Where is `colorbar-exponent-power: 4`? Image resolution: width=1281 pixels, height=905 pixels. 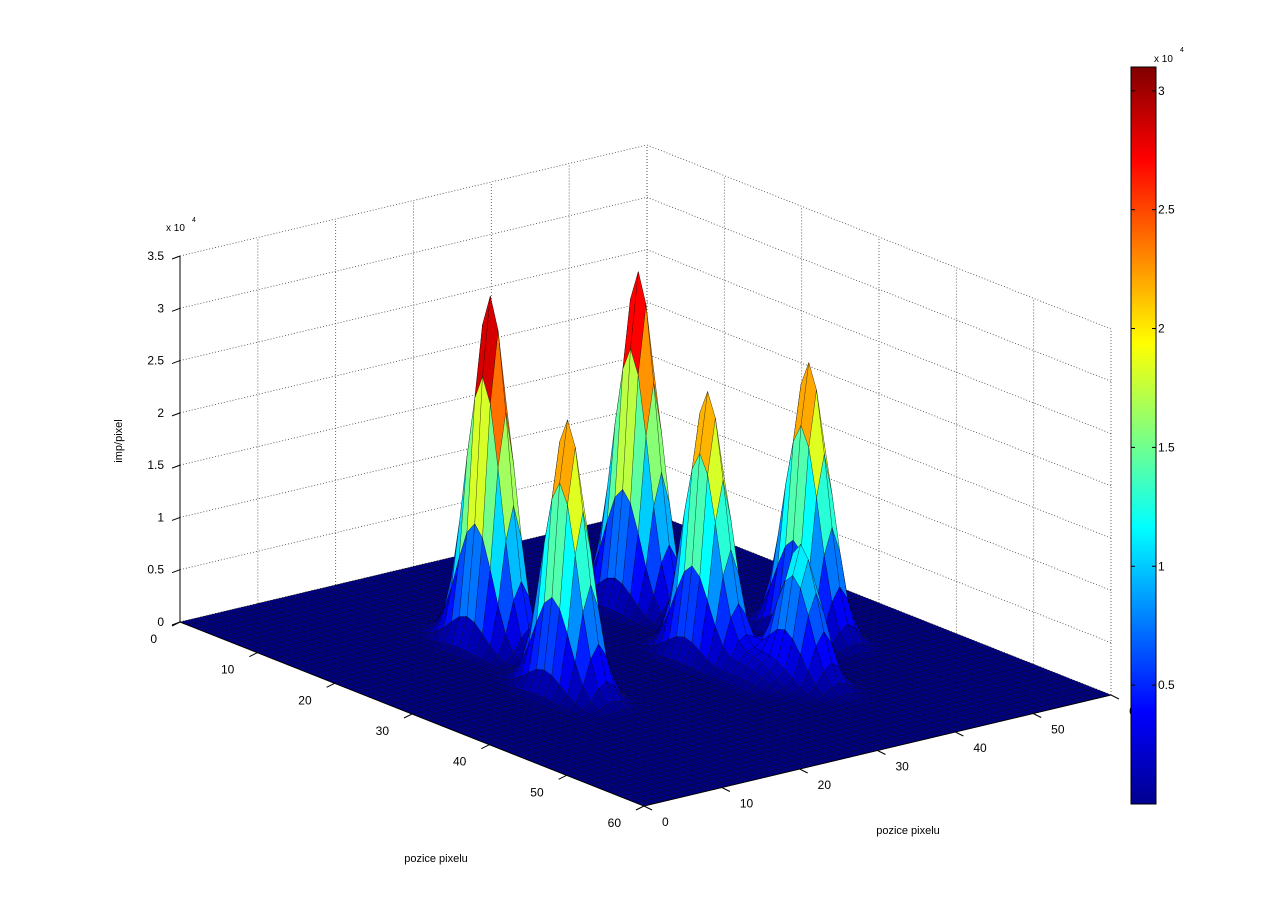
colorbar-exponent-power: 4 is located at coordinates (1182, 50).